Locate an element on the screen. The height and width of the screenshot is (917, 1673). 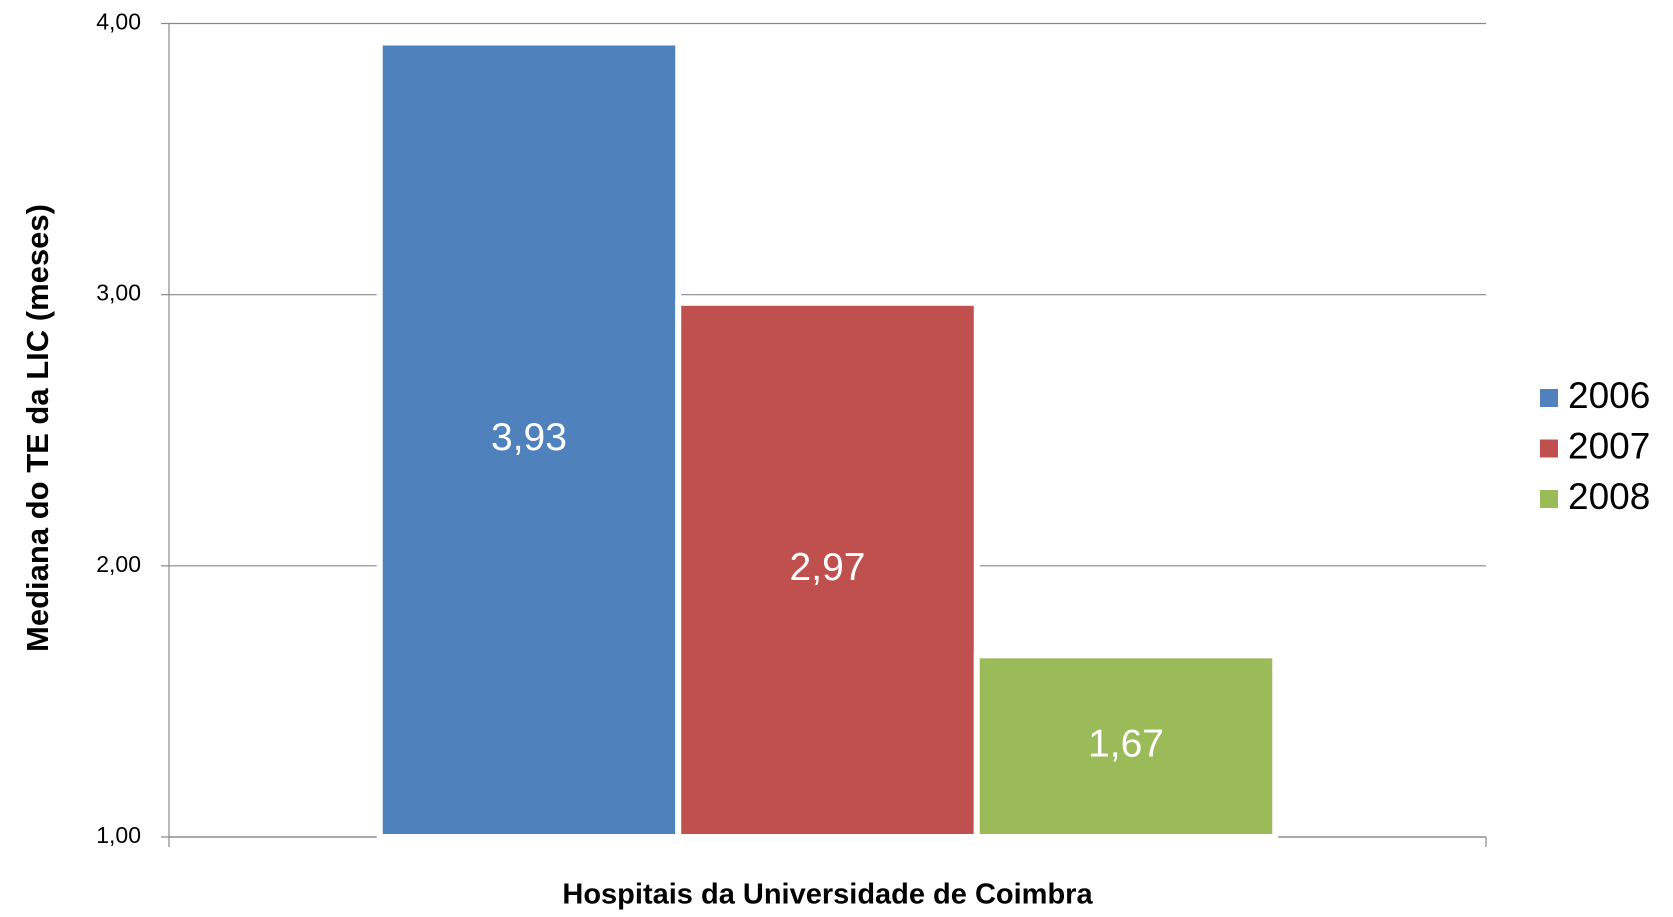
bar-value-label: 3,93 is located at coordinates (529, 437).